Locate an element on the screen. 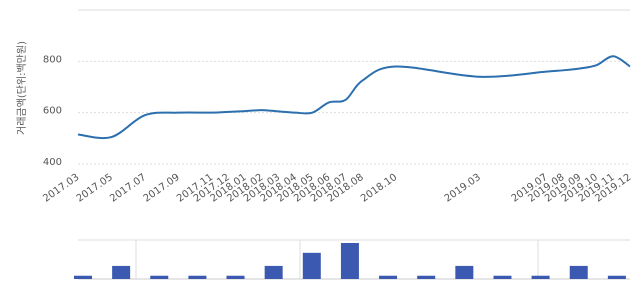  x-tick-label: 2019.03 is located at coordinates (463, 188).